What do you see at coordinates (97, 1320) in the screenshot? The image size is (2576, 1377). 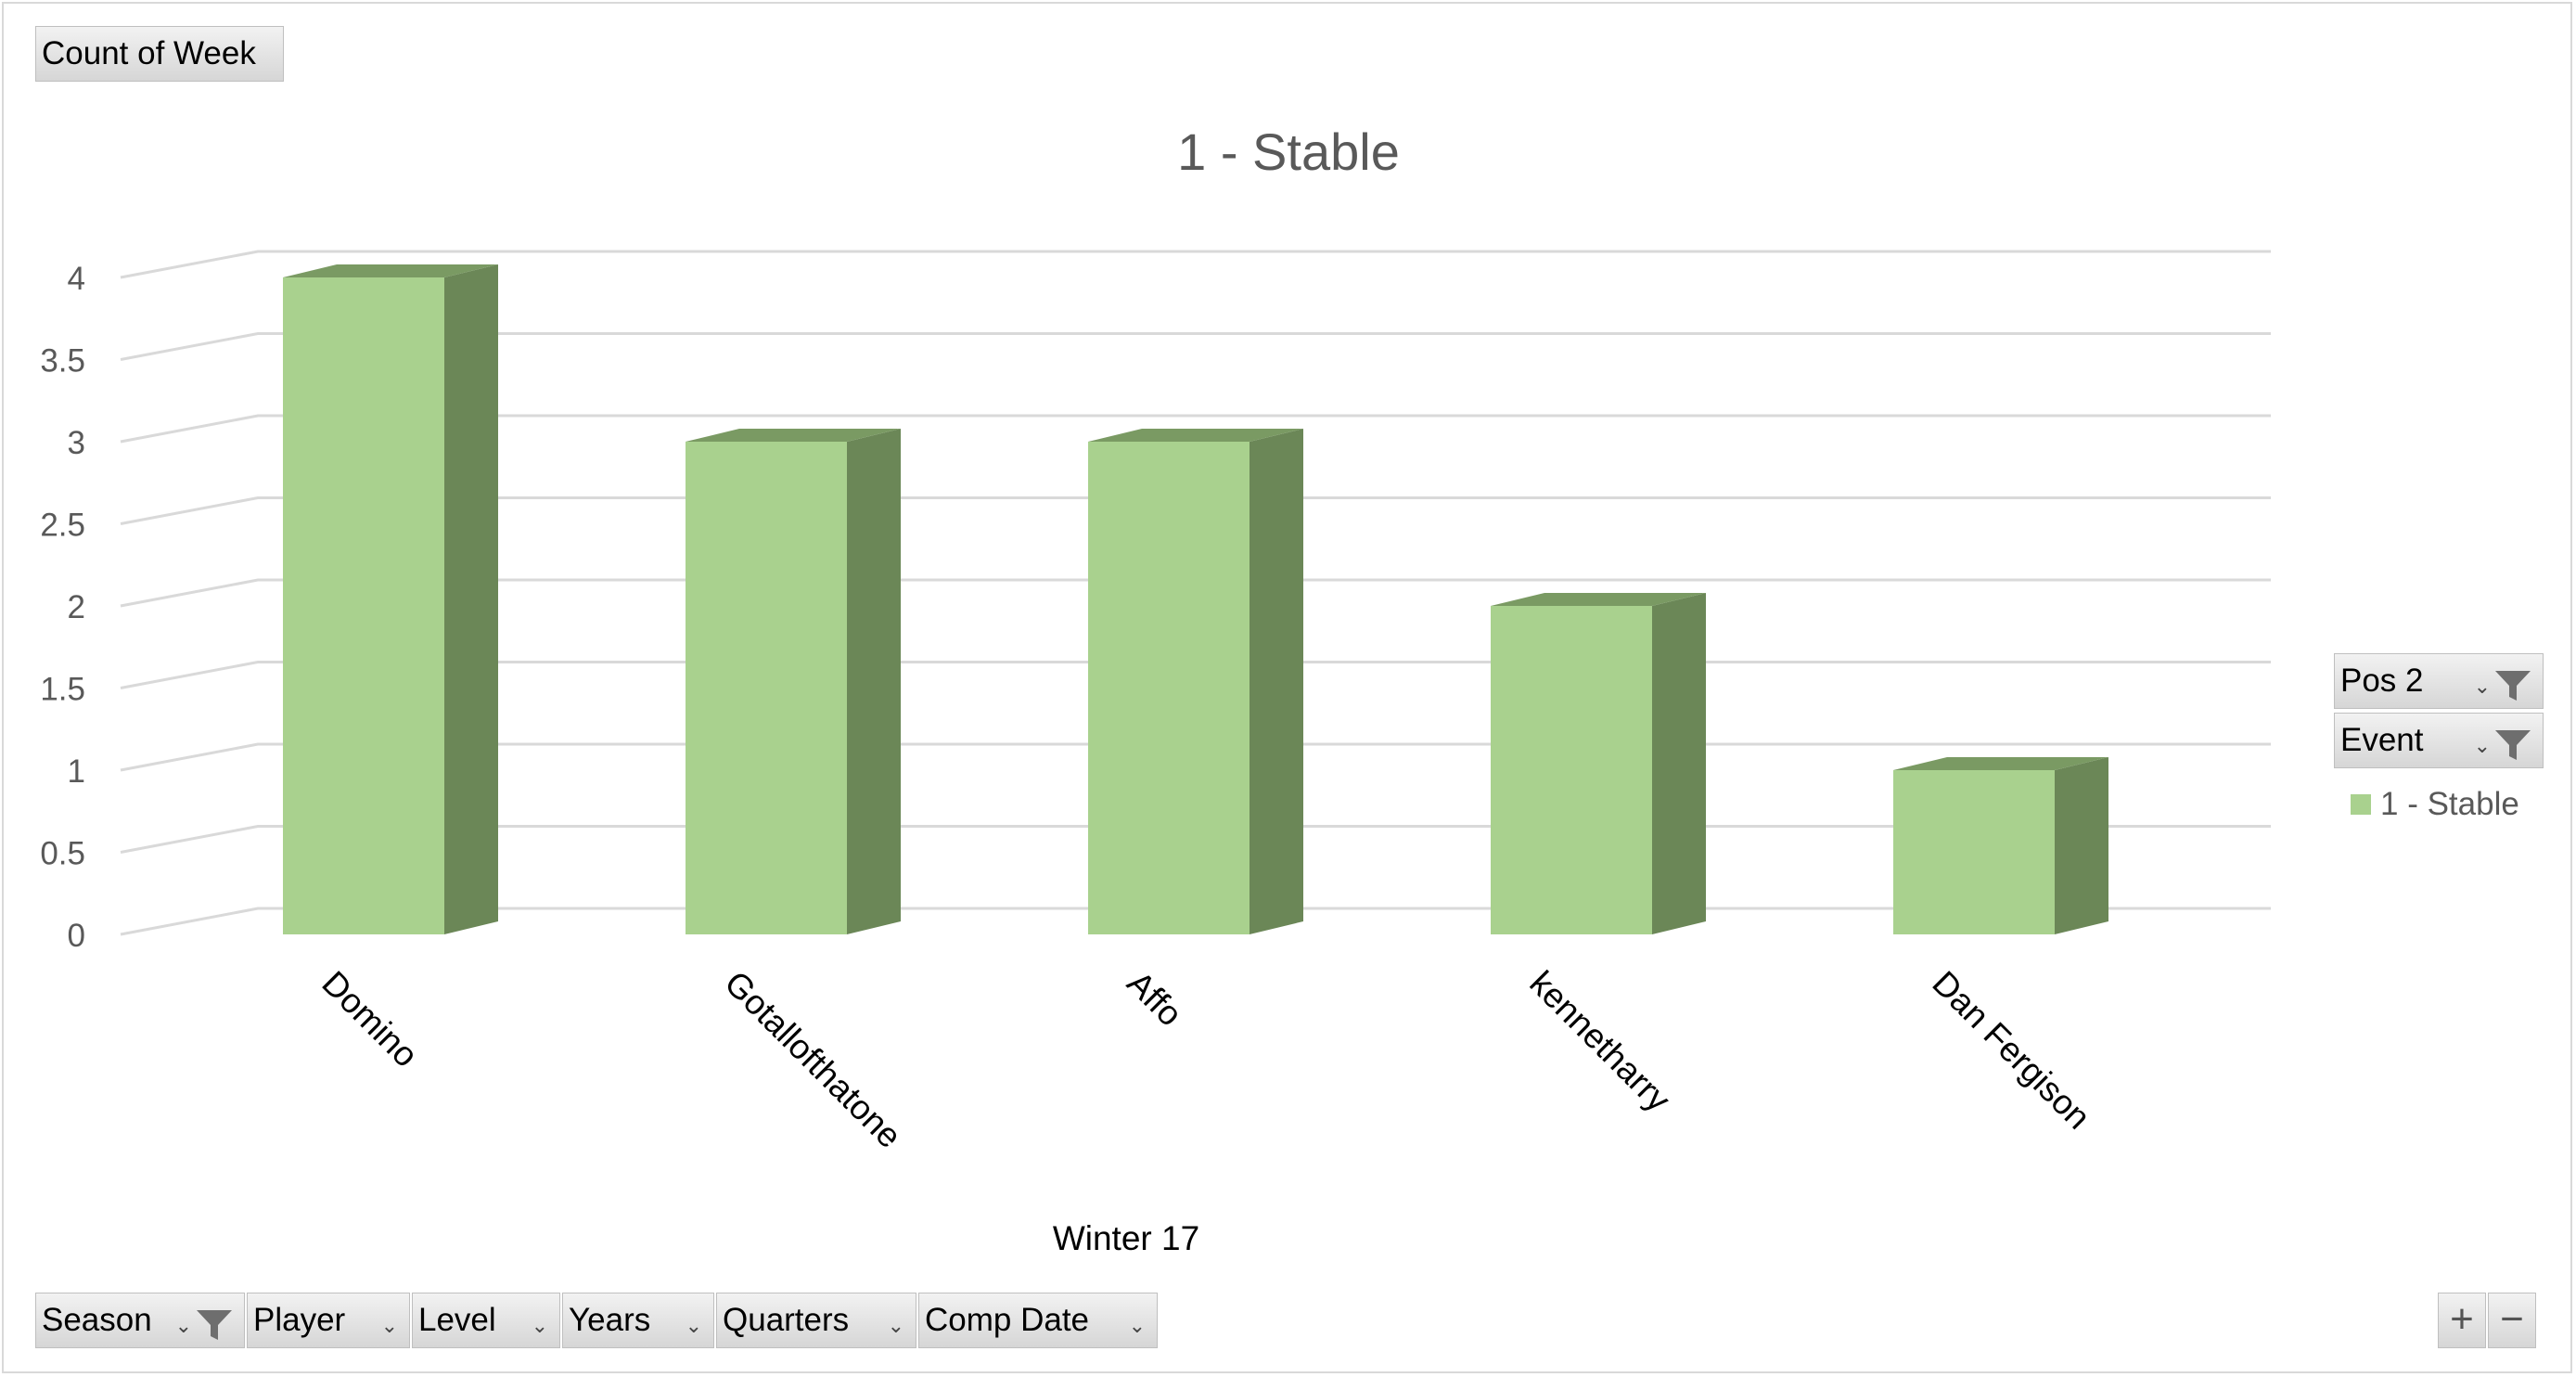 I see `axis-field-label: Season` at bounding box center [97, 1320].